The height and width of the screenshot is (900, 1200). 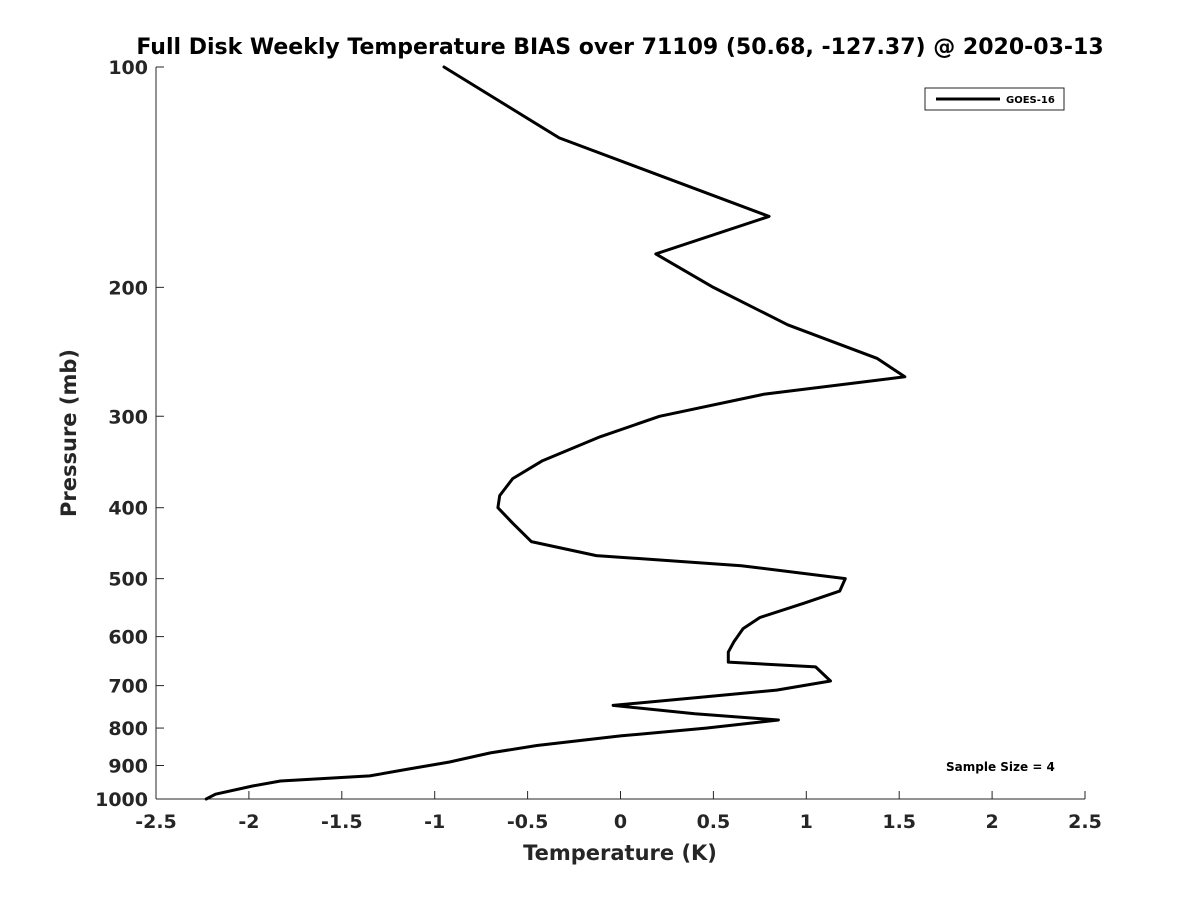 What do you see at coordinates (991, 822) in the screenshot?
I see `x-tick-label: 2` at bounding box center [991, 822].